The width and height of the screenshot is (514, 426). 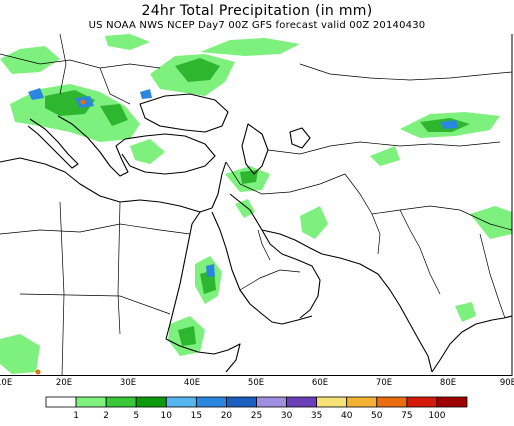 I want to click on longitude-label: 40E, so click(x=192, y=383).